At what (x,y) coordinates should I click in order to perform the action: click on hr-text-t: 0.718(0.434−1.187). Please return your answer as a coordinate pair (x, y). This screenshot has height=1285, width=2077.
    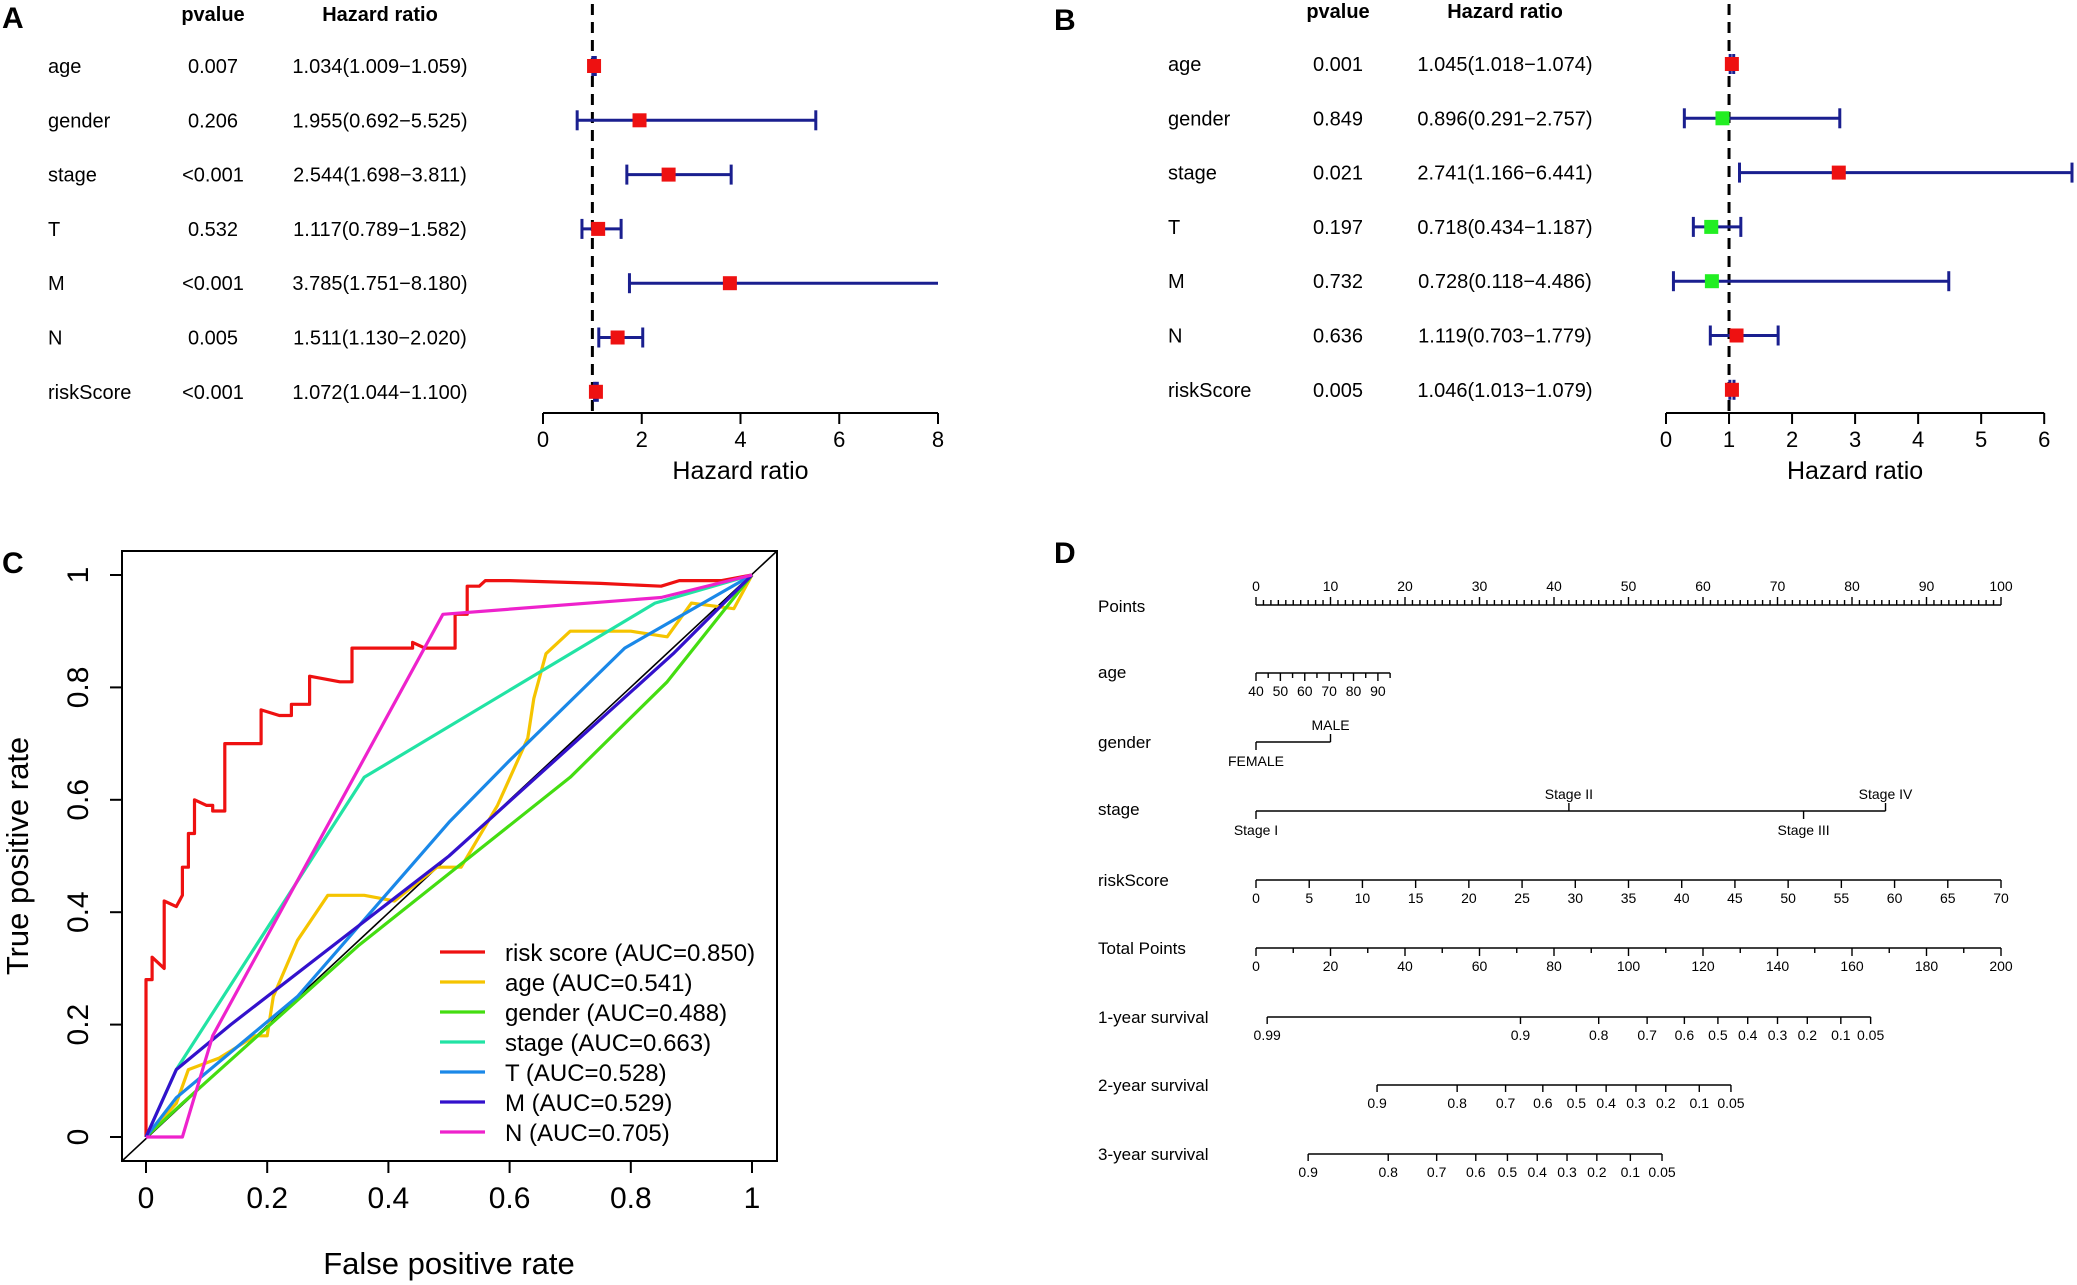
    Looking at the image, I should click on (1504, 228).